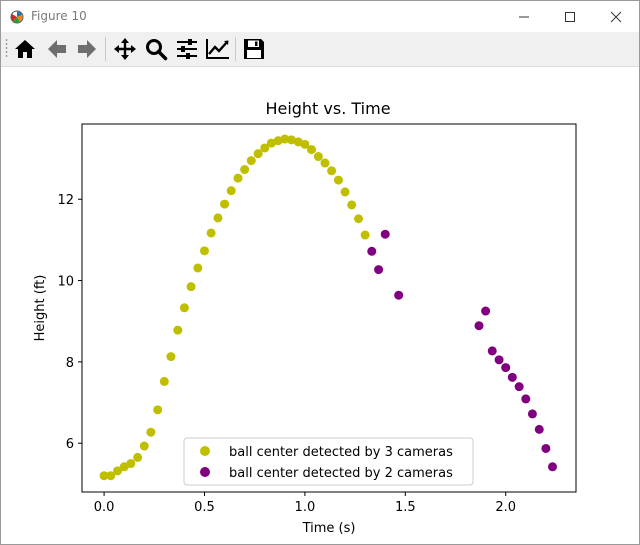  What do you see at coordinates (405, 507) in the screenshot?
I see `x-tick-label: 1.5` at bounding box center [405, 507].